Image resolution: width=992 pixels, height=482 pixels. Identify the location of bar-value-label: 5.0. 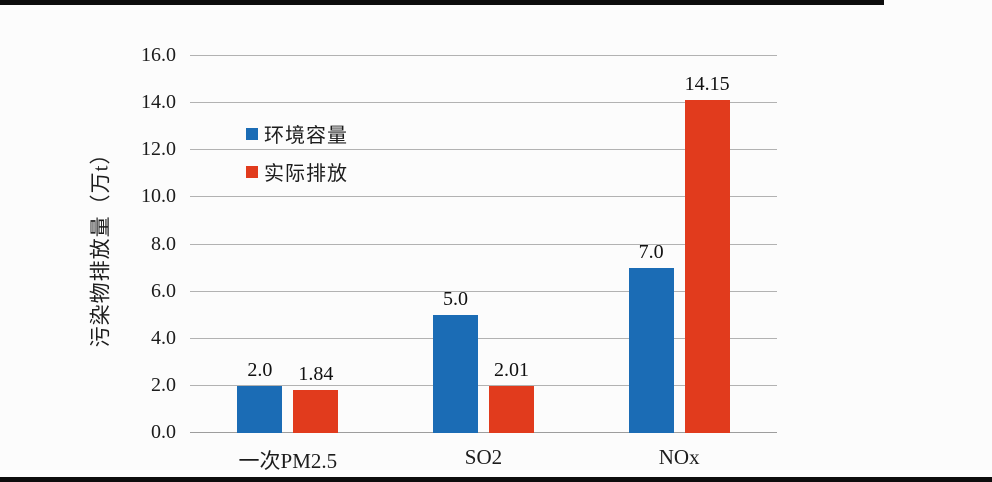
(455, 299).